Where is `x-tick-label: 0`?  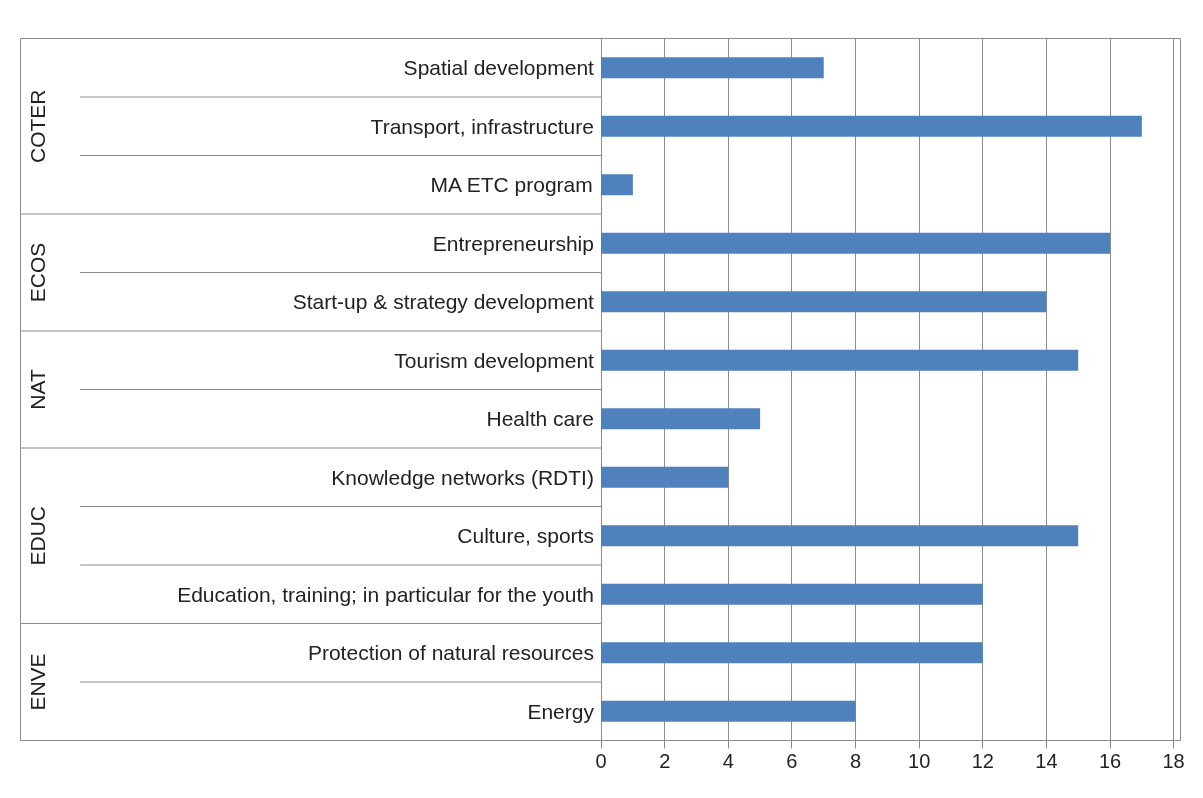 x-tick-label: 0 is located at coordinates (601, 760).